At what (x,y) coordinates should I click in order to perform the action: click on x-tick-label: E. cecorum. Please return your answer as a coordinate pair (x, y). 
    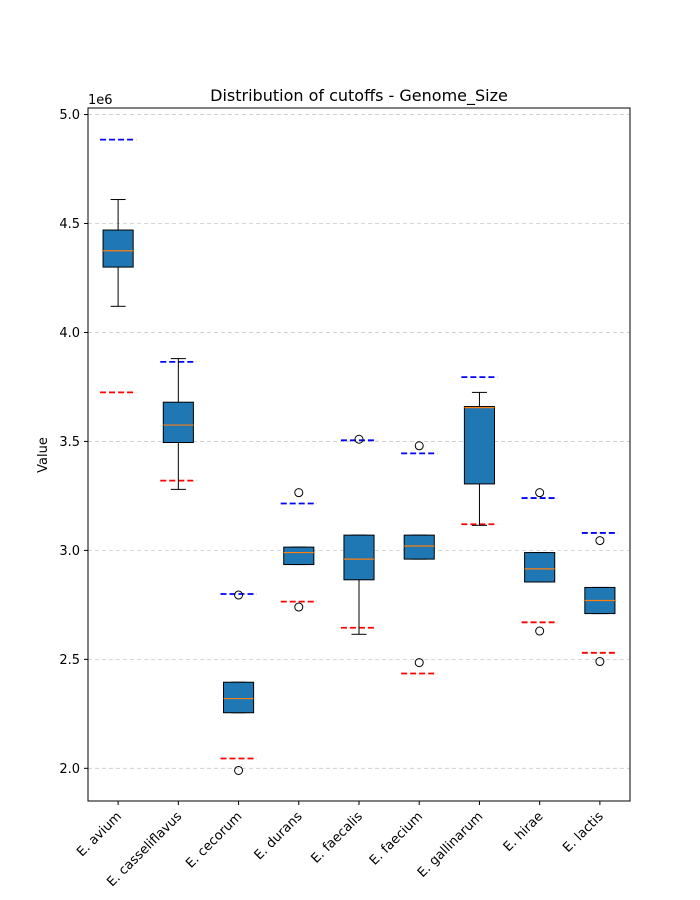
    Looking at the image, I should click on (214, 840).